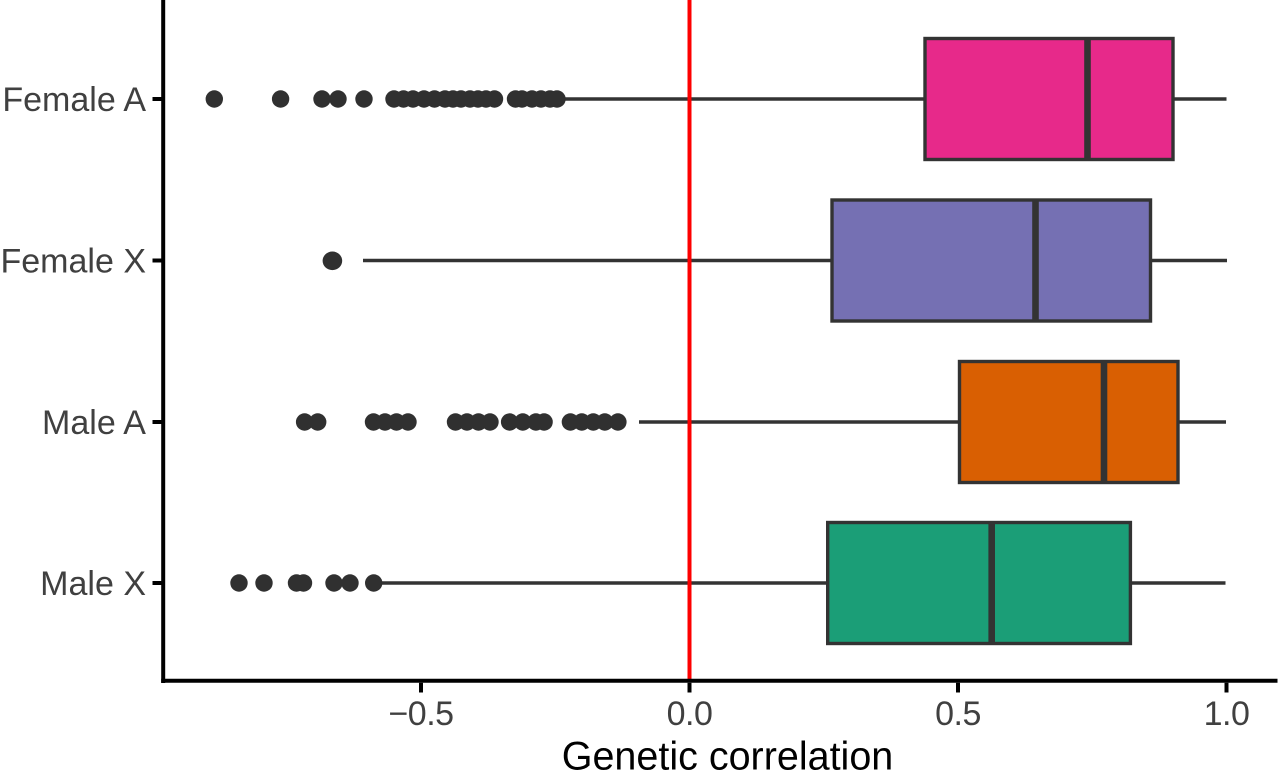 The image size is (1280, 776). What do you see at coordinates (958, 714) in the screenshot?
I see `svg-text: 0.5` at bounding box center [958, 714].